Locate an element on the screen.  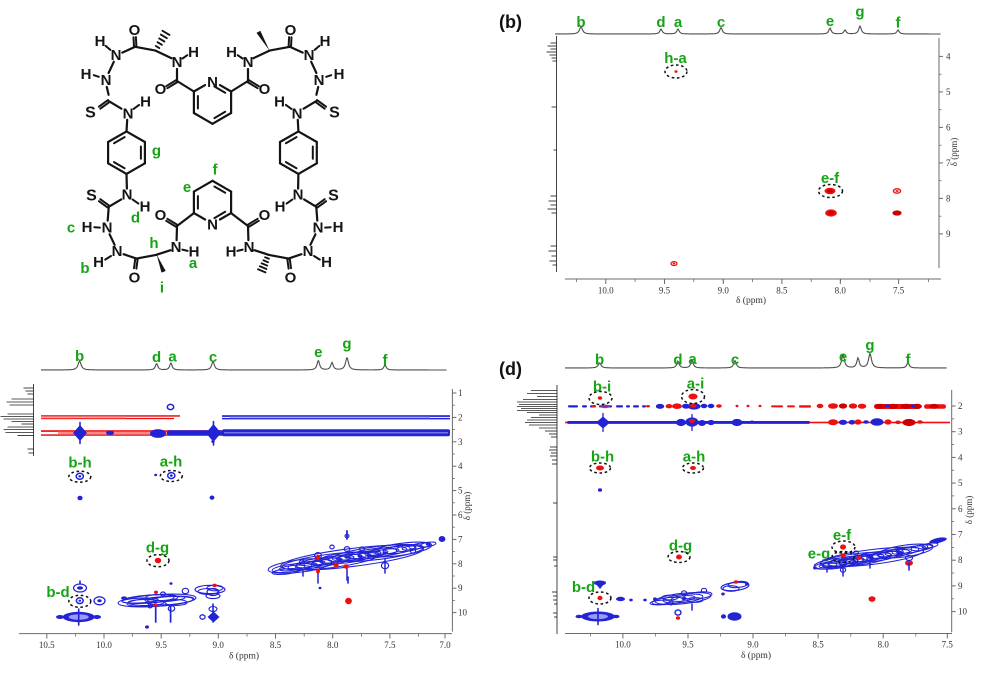
svg-text: 2 is located at coordinates (960, 406).